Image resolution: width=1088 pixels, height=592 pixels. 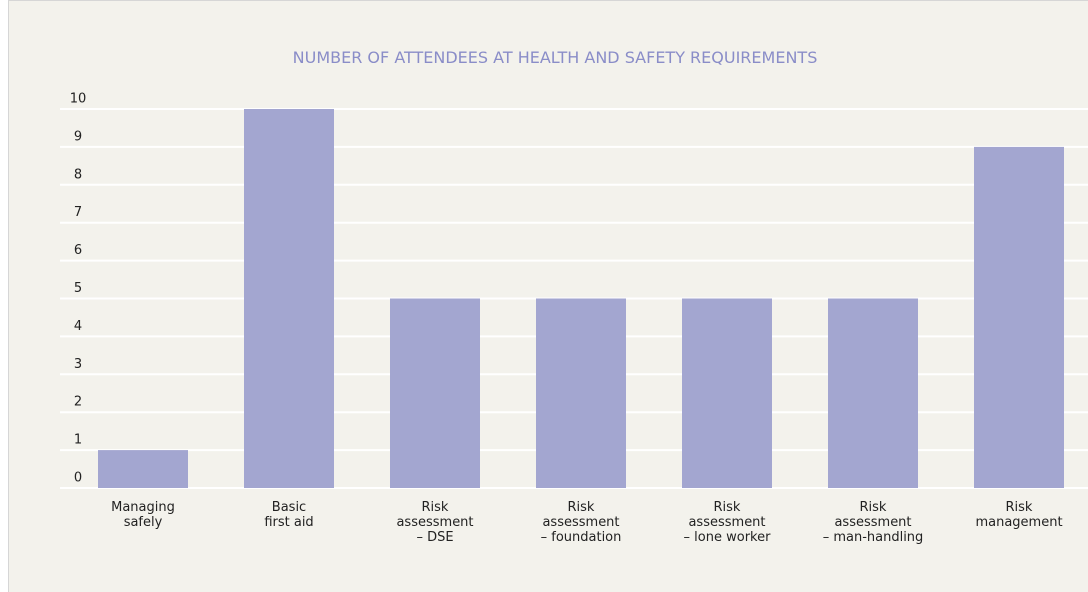 I want to click on y-tick-label: 1, so click(x=78, y=440).